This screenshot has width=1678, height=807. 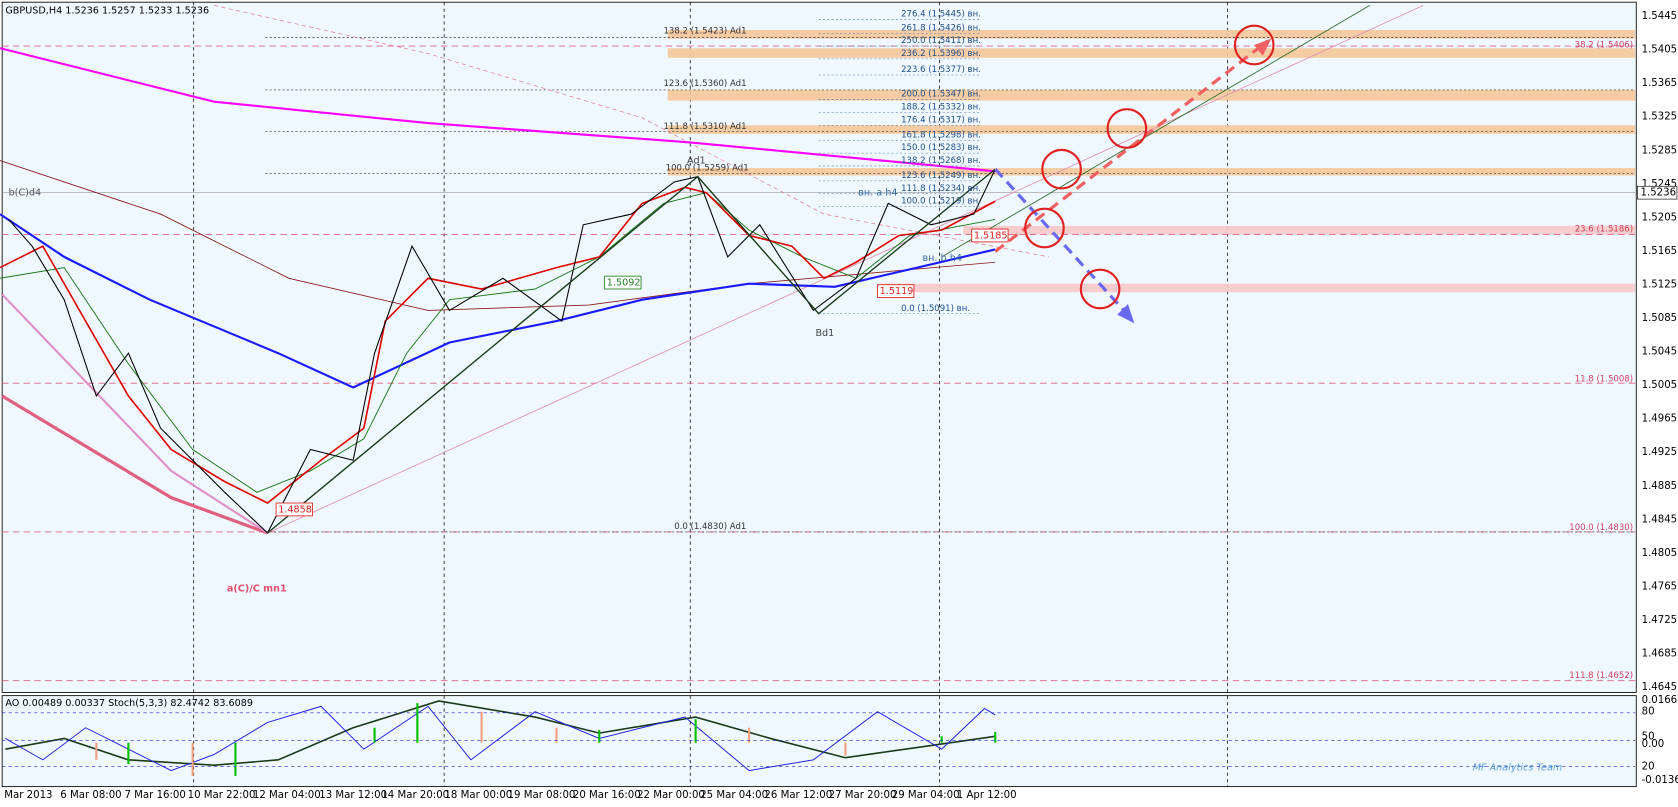 I want to click on wave-label: вн. a h4, so click(x=877, y=193).